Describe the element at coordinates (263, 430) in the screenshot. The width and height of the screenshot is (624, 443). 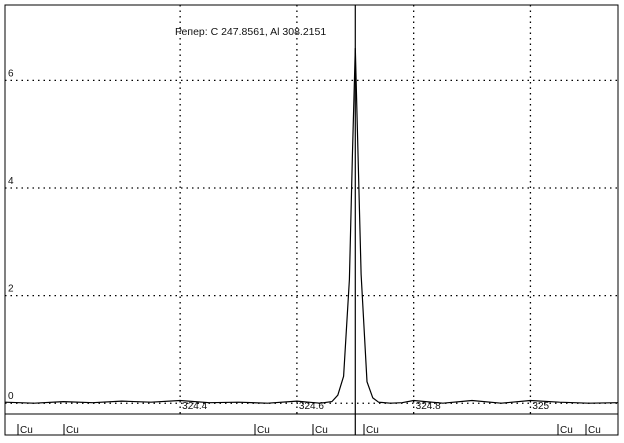
I see `element-marker-label-2: Cu` at that location.